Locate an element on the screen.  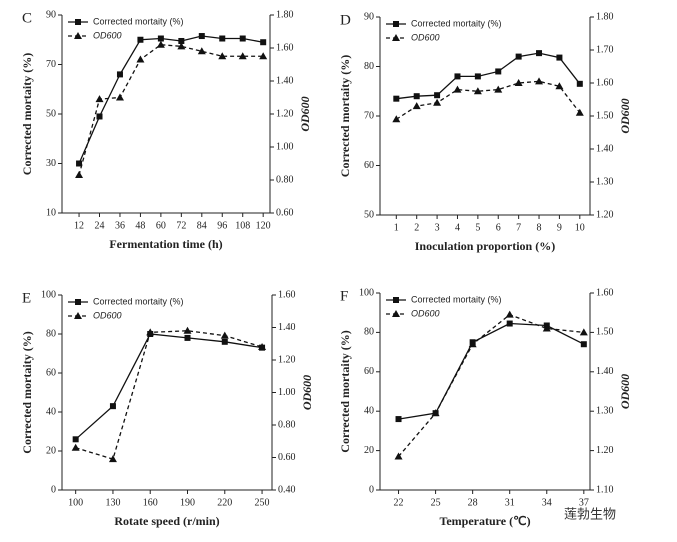
x-tick-label: 34 is located at coordinates (547, 502).